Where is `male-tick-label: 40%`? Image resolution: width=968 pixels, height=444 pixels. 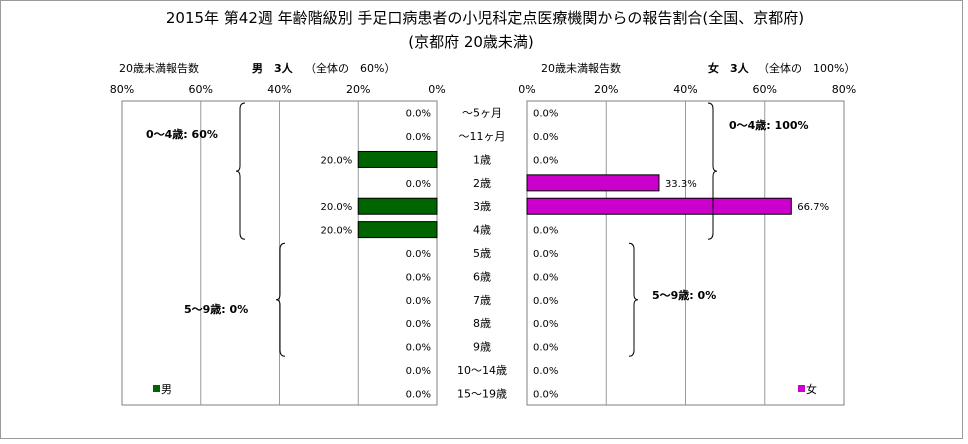
male-tick-label: 40% is located at coordinates (279, 89).